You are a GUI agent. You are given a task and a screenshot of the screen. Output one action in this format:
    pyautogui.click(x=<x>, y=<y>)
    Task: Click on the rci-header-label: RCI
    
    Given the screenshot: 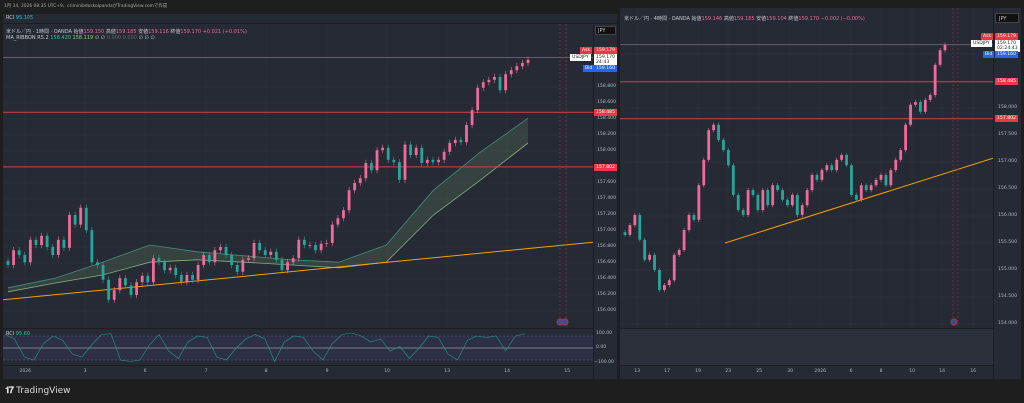 What is the action you would take?
    pyautogui.click(x=10, y=18)
    